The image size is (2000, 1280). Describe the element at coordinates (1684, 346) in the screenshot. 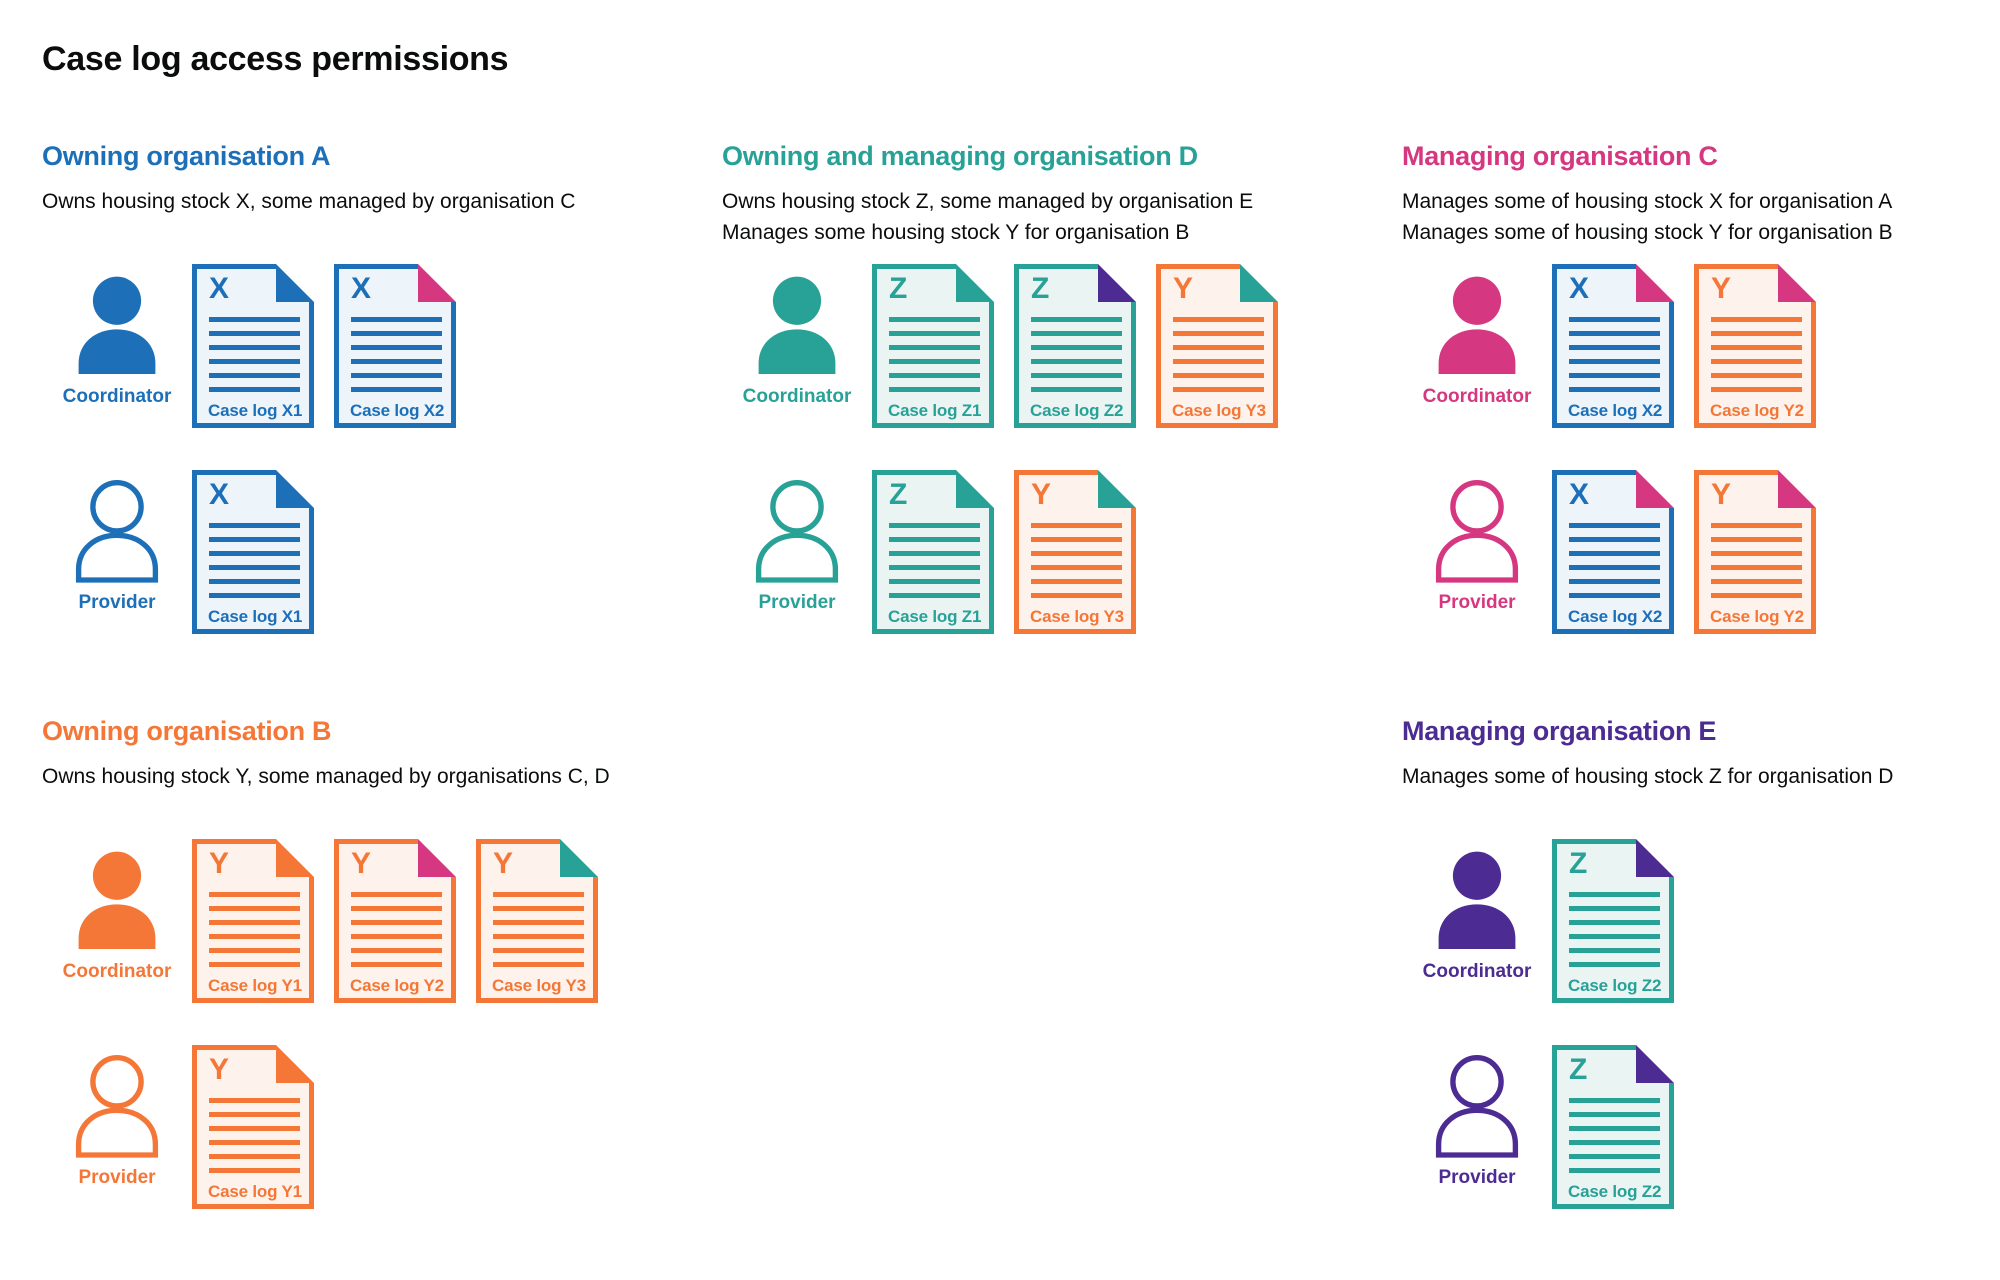

I see `docs-row: X Case log X2 Y Case log Y2` at that location.